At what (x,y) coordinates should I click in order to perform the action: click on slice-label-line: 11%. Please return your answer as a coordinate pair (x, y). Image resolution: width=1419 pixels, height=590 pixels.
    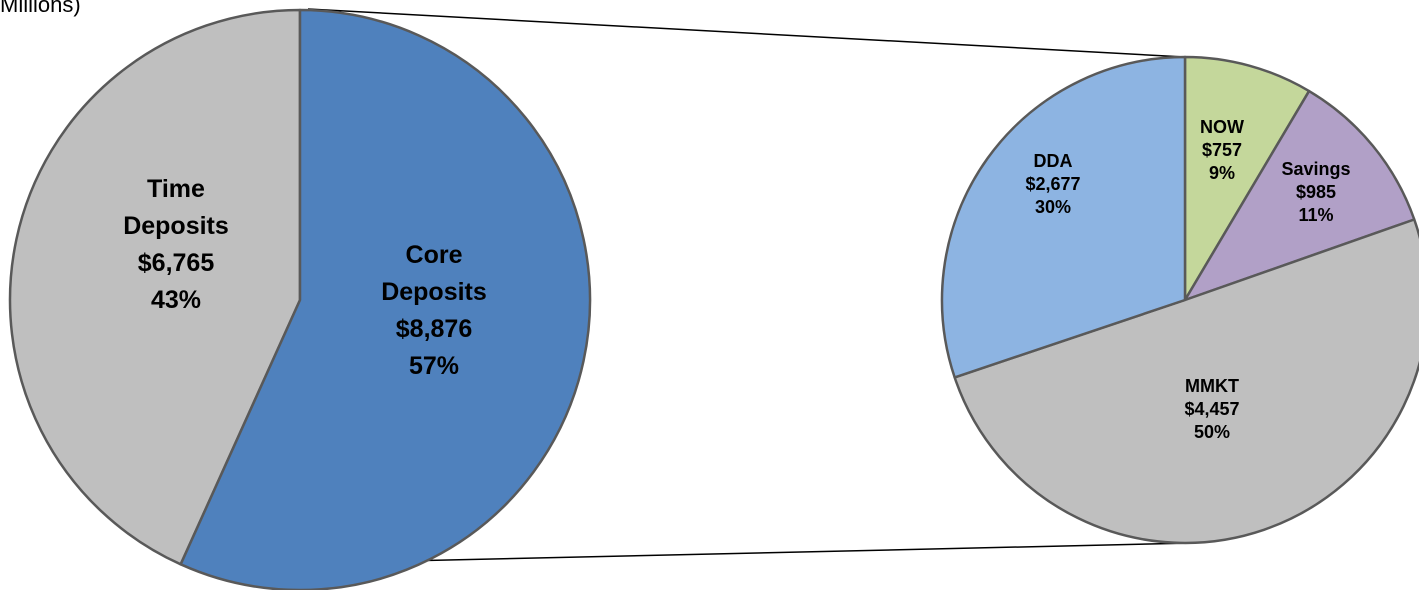
    Looking at the image, I should click on (1315, 215).